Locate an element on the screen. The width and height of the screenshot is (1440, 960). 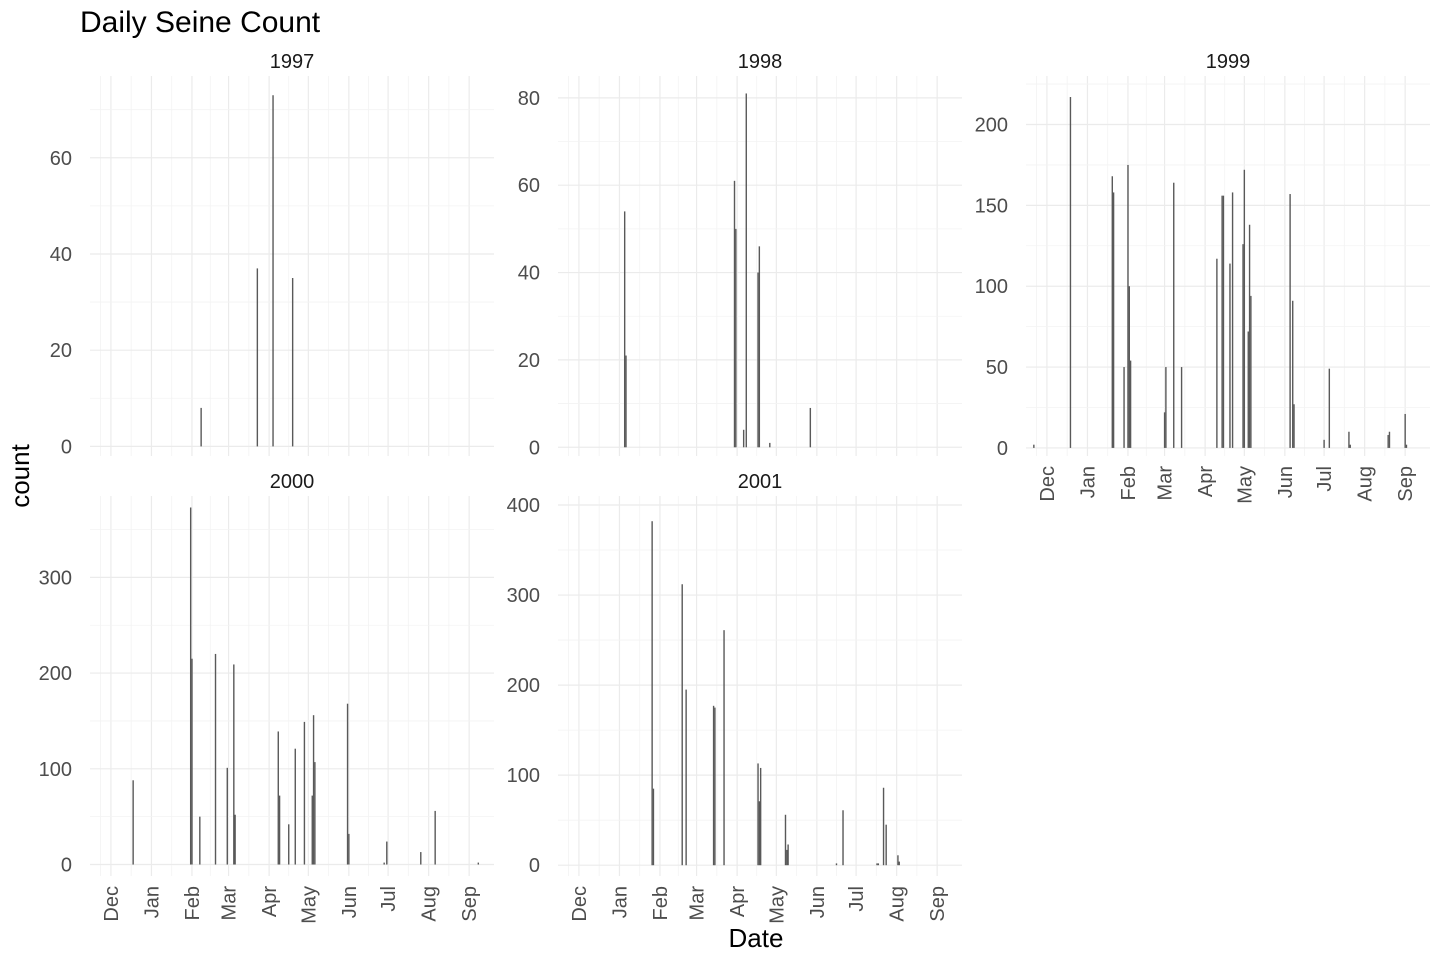
y-tick-label: 60 is located at coordinates (529, 186).